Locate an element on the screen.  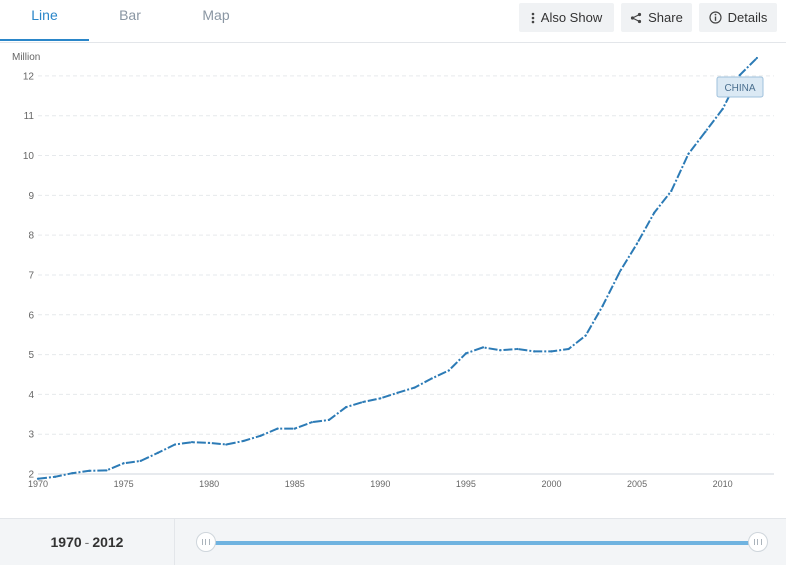
share-icon is located at coordinates (636, 18).